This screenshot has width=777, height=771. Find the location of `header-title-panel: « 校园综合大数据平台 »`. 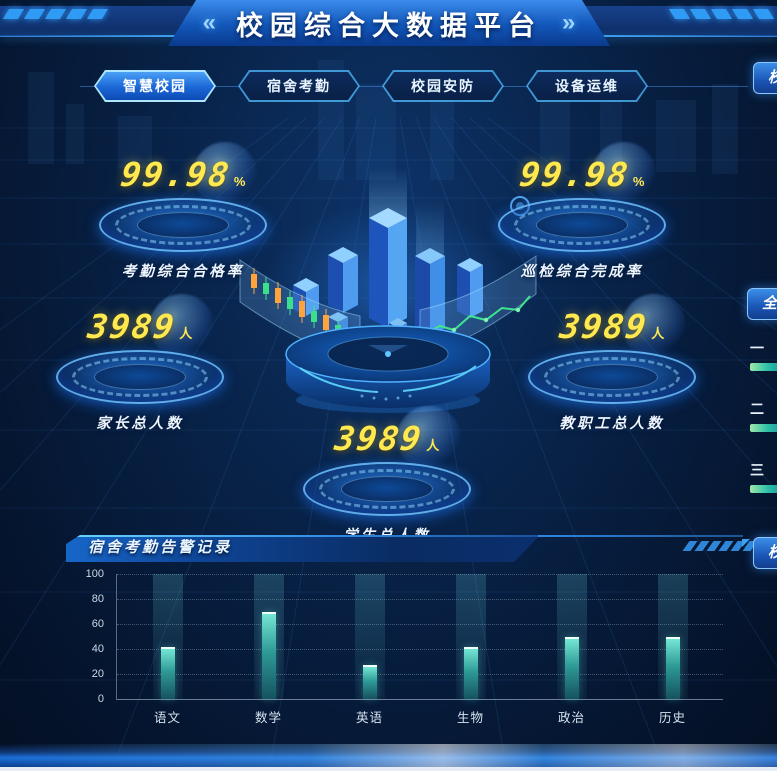

header-title-panel: « 校园综合大数据平台 » is located at coordinates (389, 23).